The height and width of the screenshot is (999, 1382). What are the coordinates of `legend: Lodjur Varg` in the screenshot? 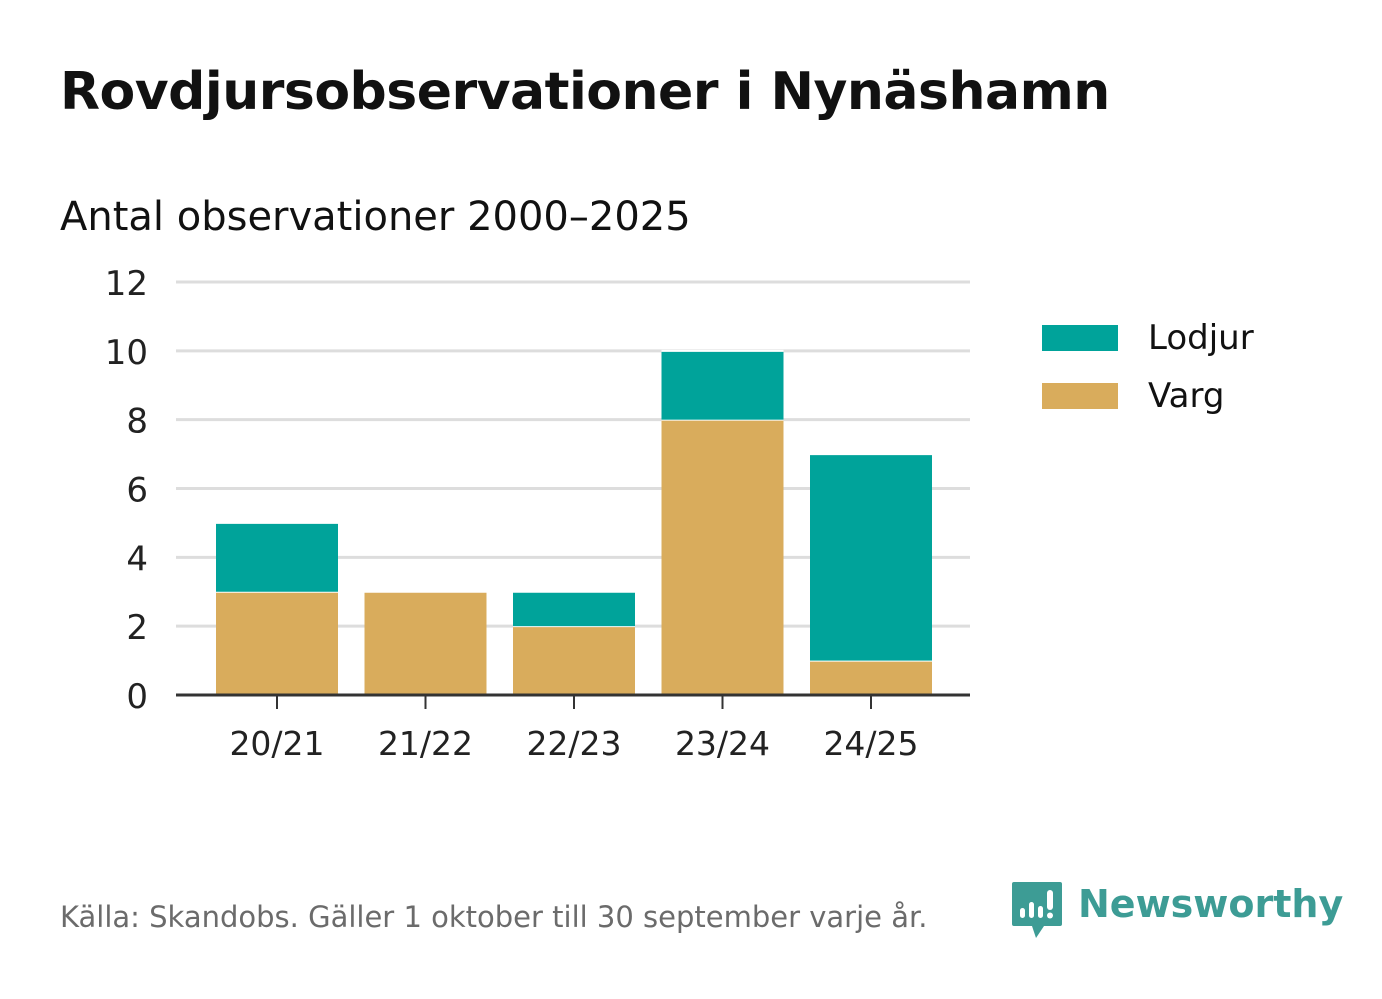 It's located at (1148, 374).